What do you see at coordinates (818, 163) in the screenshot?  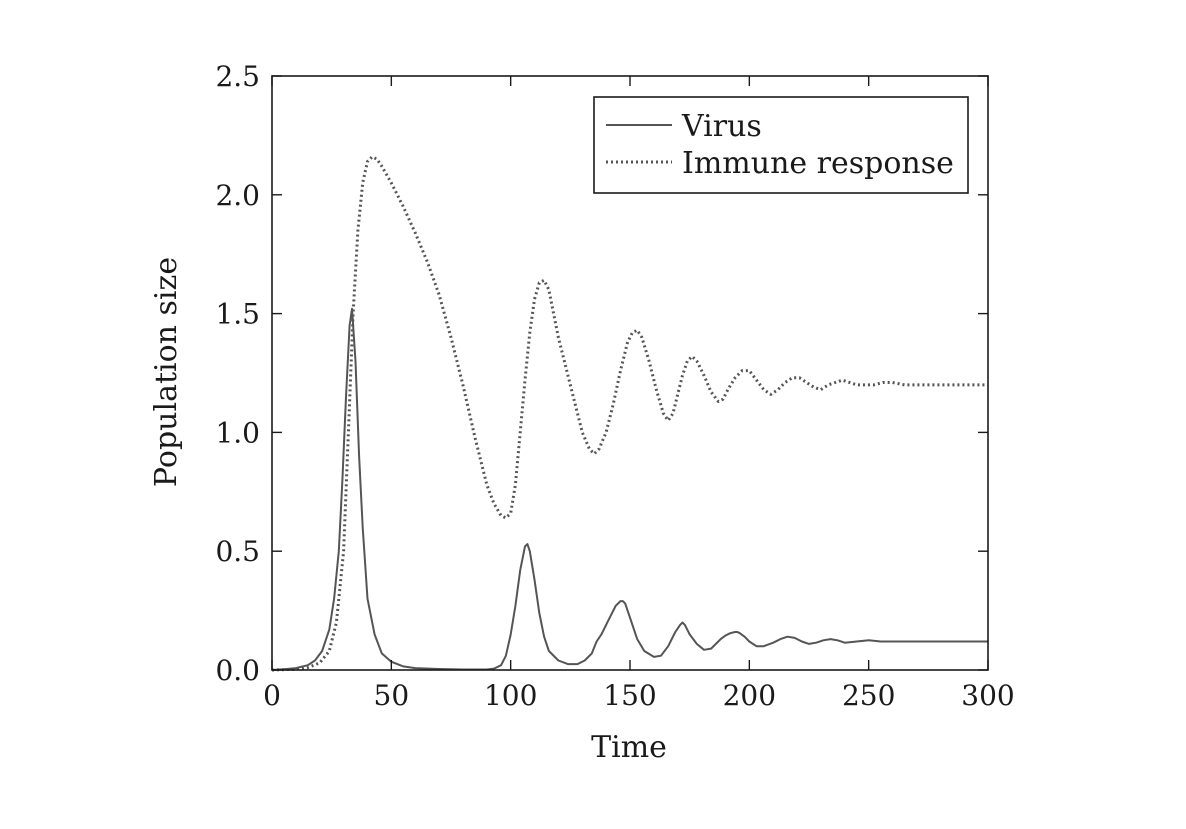 I see `legend-label-immune-response: Immune response` at bounding box center [818, 163].